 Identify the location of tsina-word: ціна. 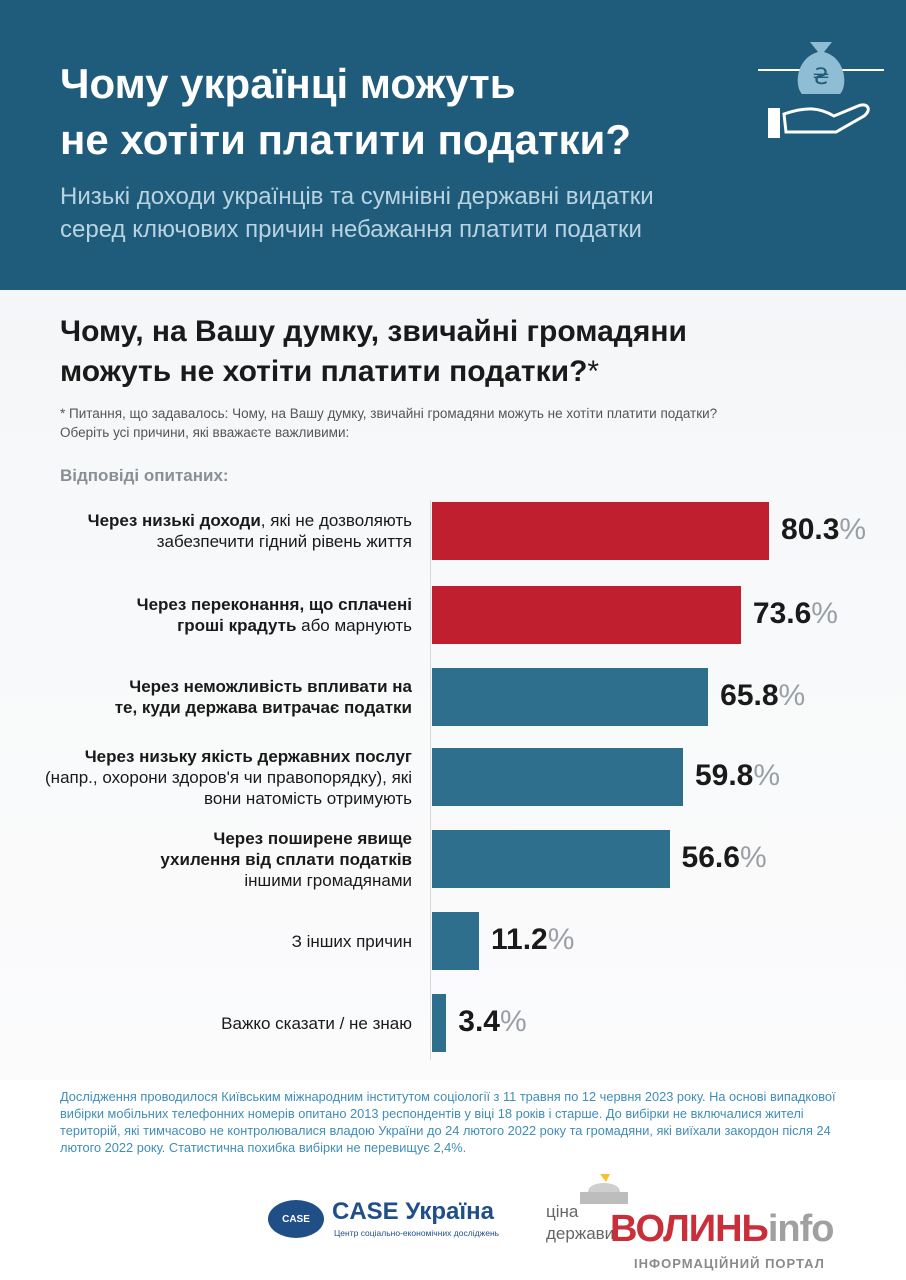
(562, 1211).